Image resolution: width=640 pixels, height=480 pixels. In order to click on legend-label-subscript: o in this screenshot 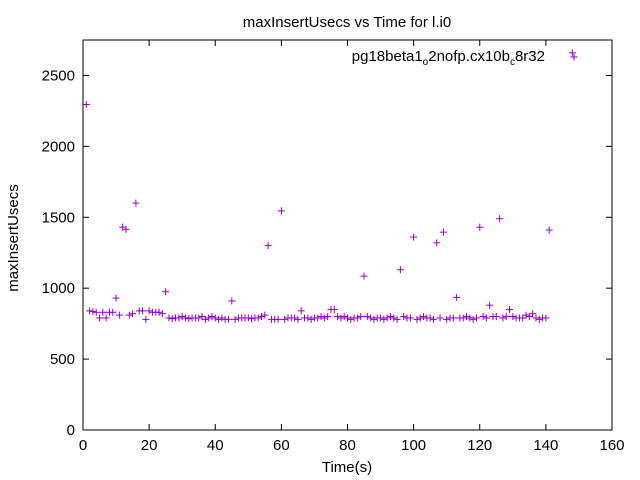, I will do `click(426, 62)`.